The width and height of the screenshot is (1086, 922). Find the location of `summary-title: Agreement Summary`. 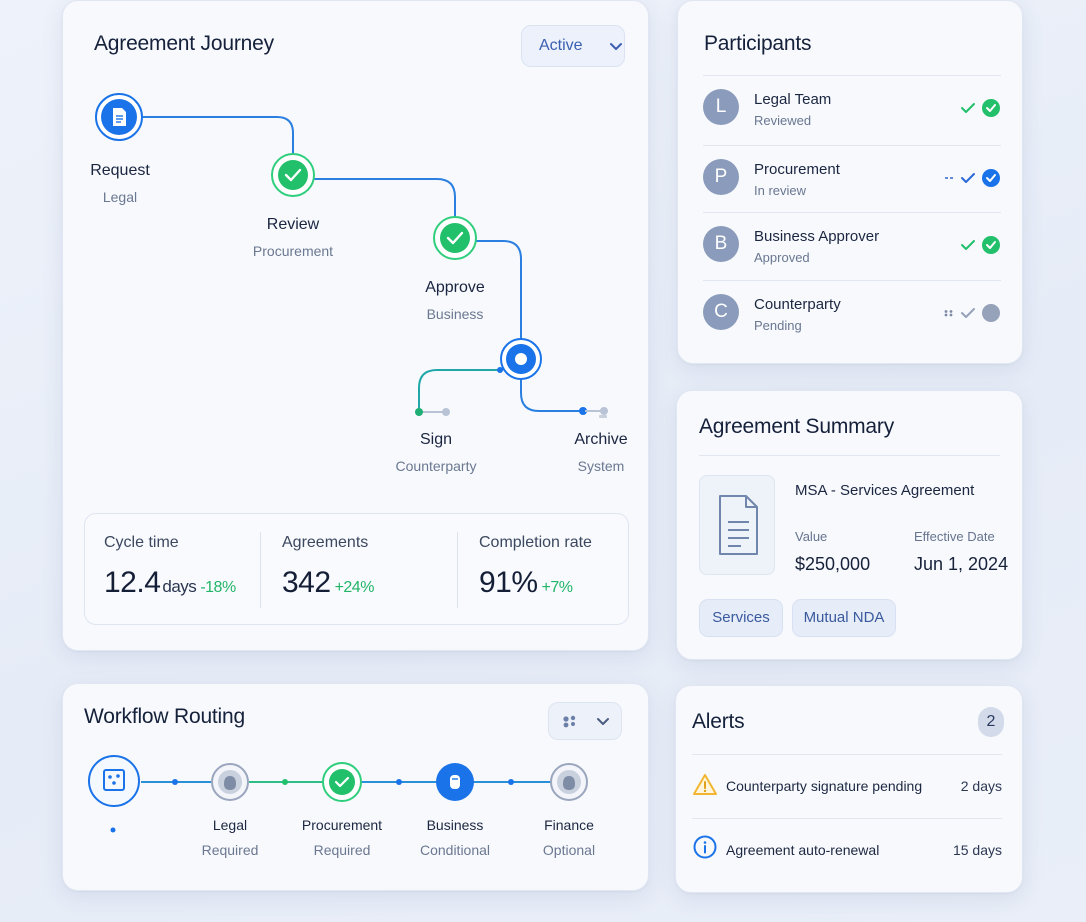

summary-title: Agreement Summary is located at coordinates (797, 426).